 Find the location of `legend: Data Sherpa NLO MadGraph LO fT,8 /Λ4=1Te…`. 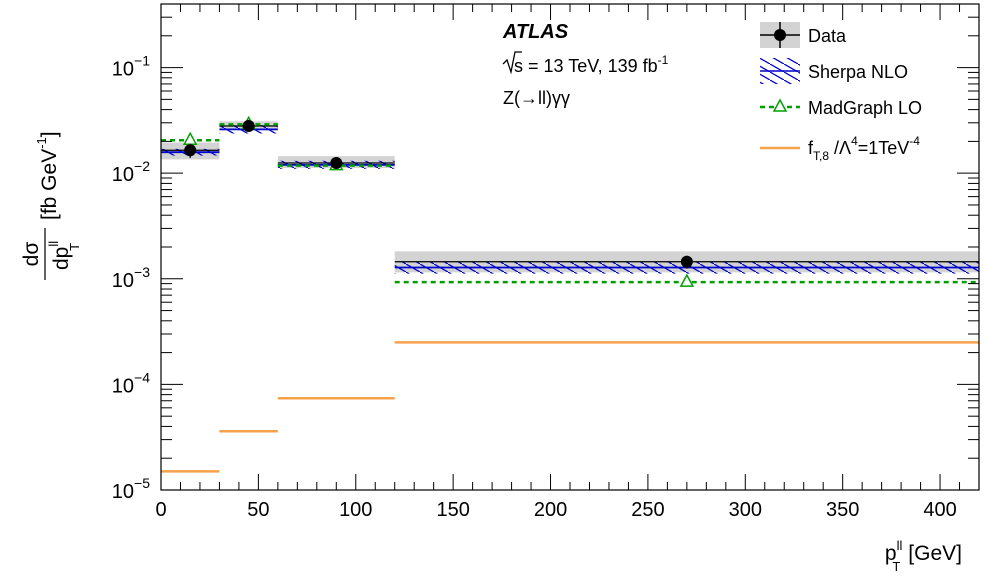

legend: Data Sherpa NLO MadGraph LO fT,8 /Λ4=1Te… is located at coordinates (841, 92).